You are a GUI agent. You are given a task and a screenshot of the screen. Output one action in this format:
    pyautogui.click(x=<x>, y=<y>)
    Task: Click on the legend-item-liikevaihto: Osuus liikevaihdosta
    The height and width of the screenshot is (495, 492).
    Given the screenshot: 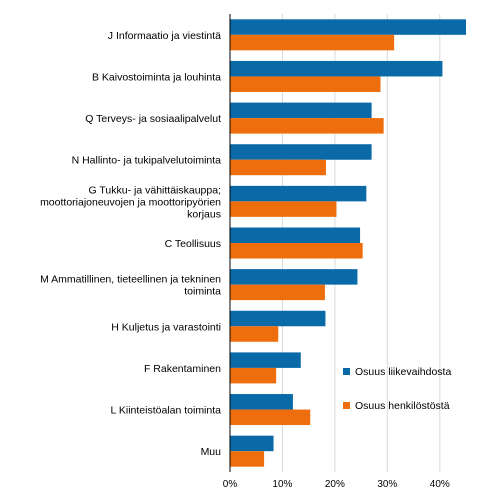 What is the action you would take?
    pyautogui.click(x=397, y=372)
    